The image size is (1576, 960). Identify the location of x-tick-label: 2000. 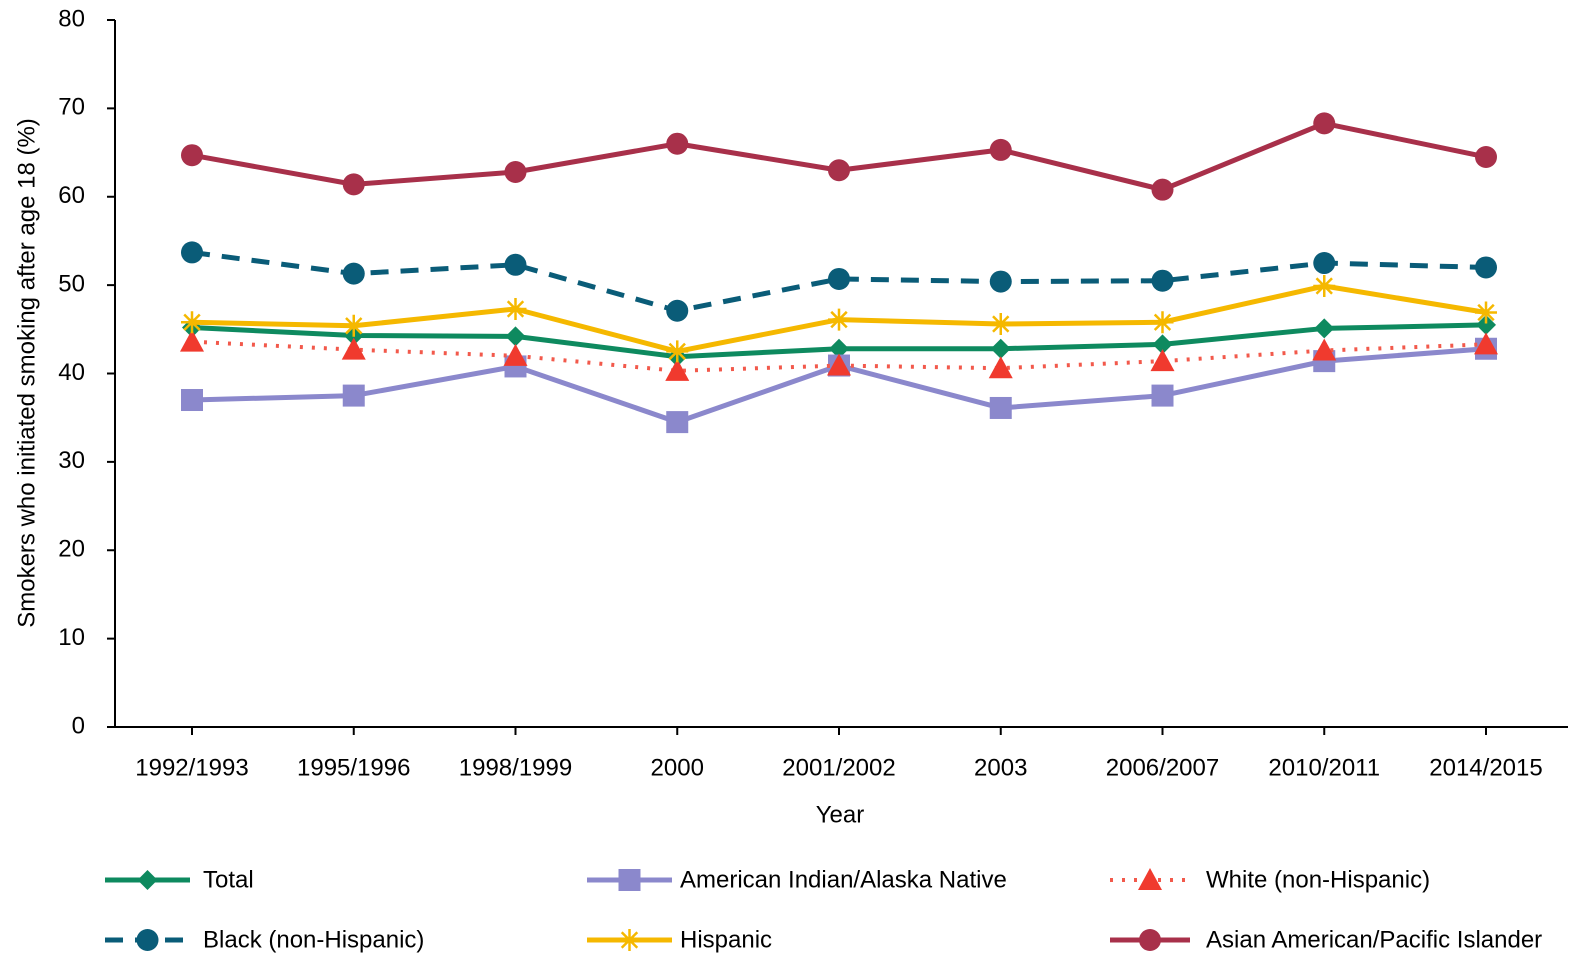
(677, 767).